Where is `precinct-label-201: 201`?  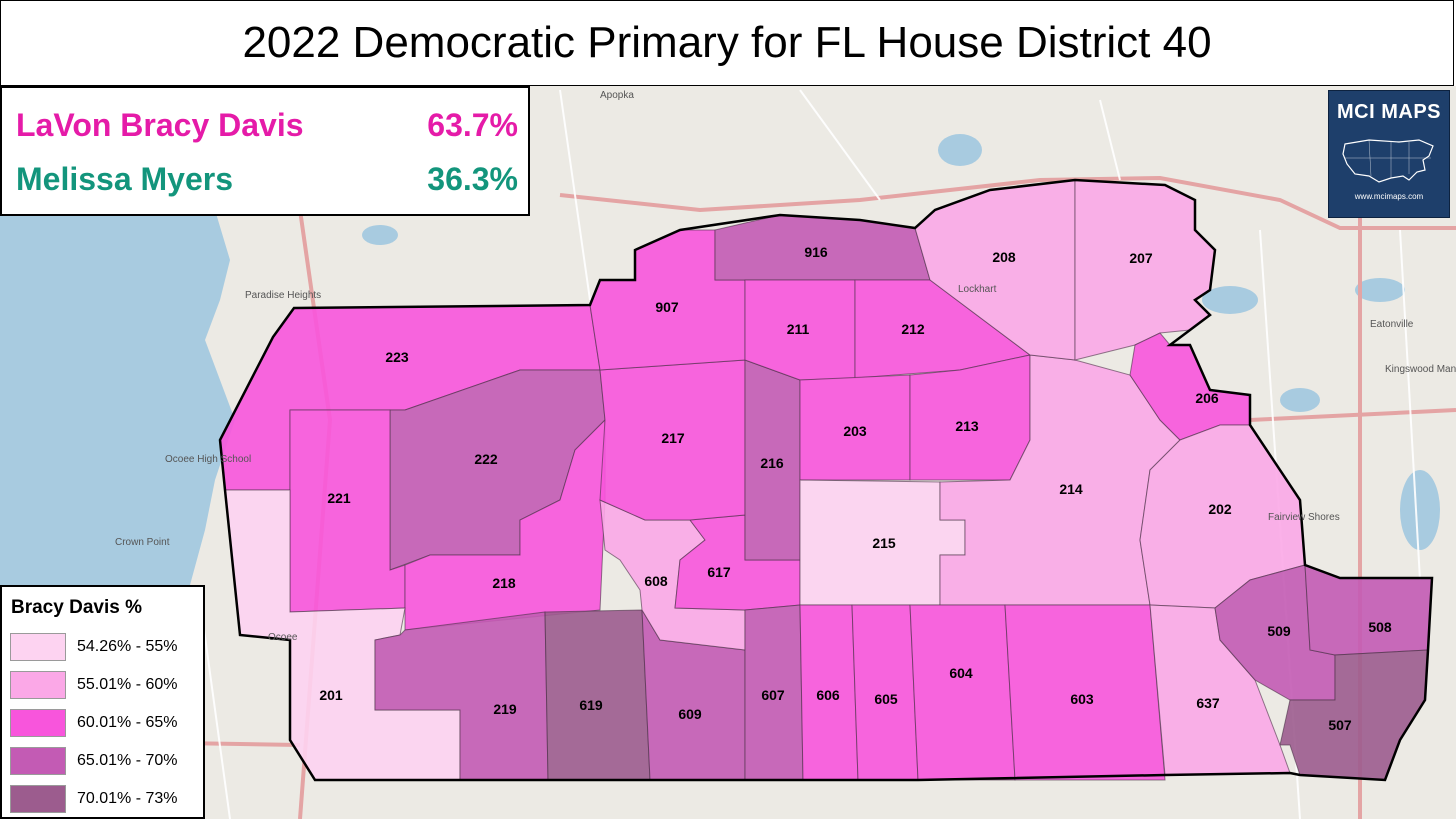
precinct-label-201: 201 is located at coordinates (331, 695).